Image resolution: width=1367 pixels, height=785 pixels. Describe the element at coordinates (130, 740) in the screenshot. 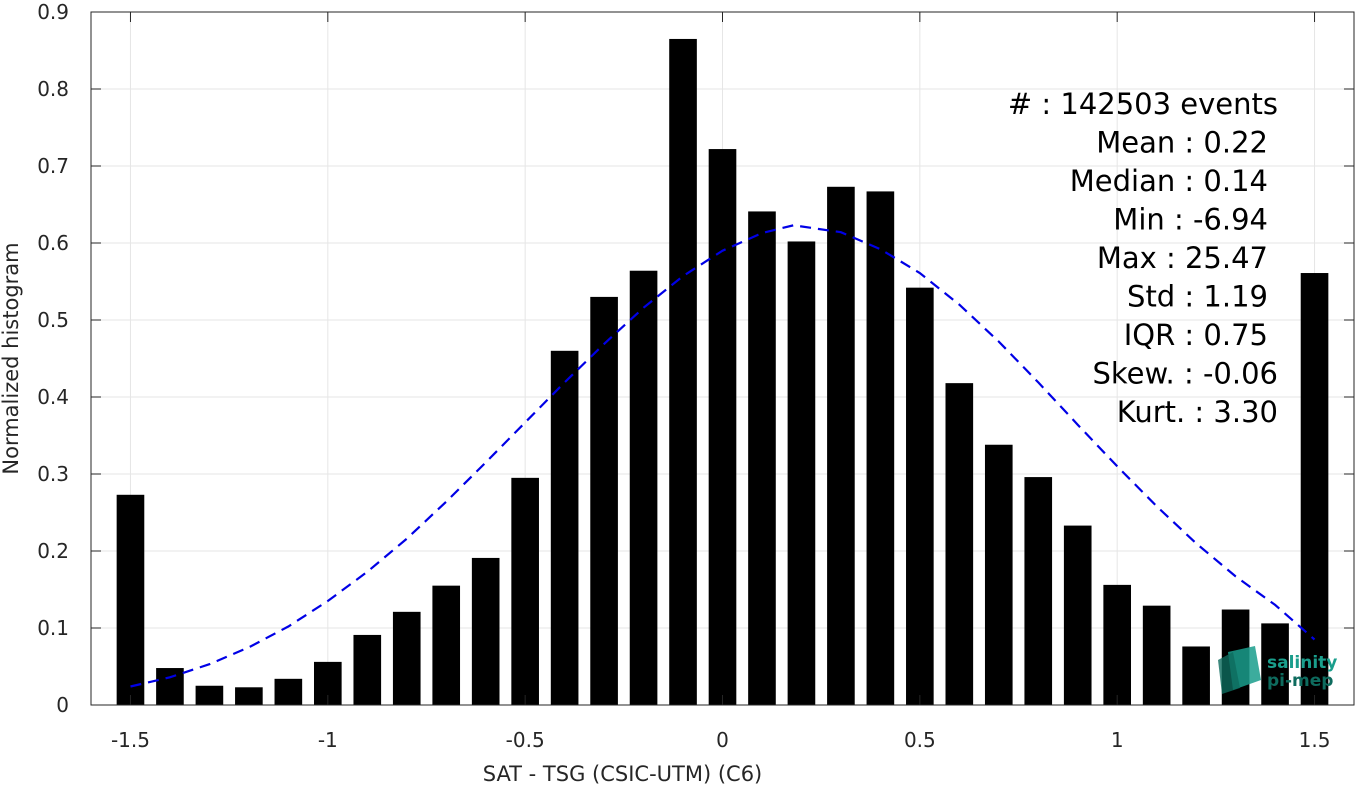

I see `x-tick-label: -1.5` at that location.